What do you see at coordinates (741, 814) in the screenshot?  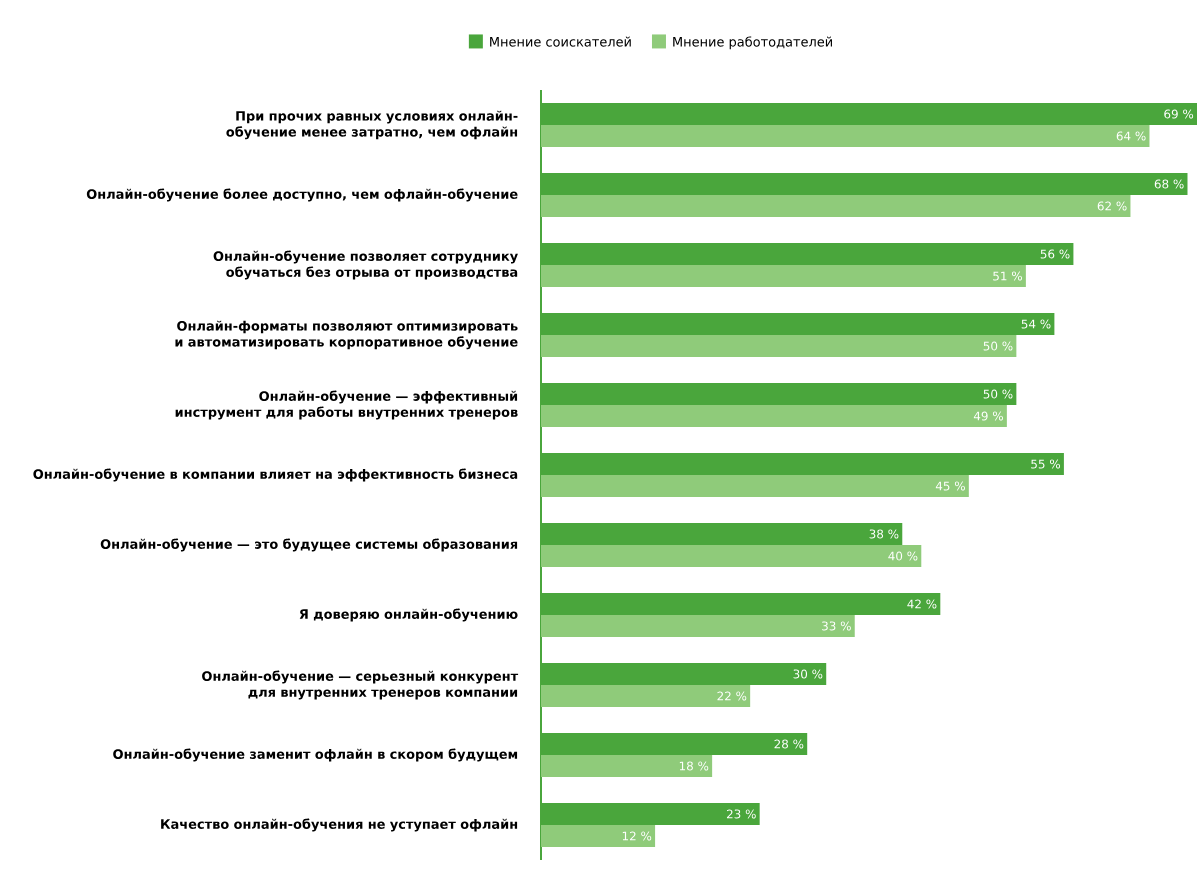 I see `data-label: 23 %` at bounding box center [741, 814].